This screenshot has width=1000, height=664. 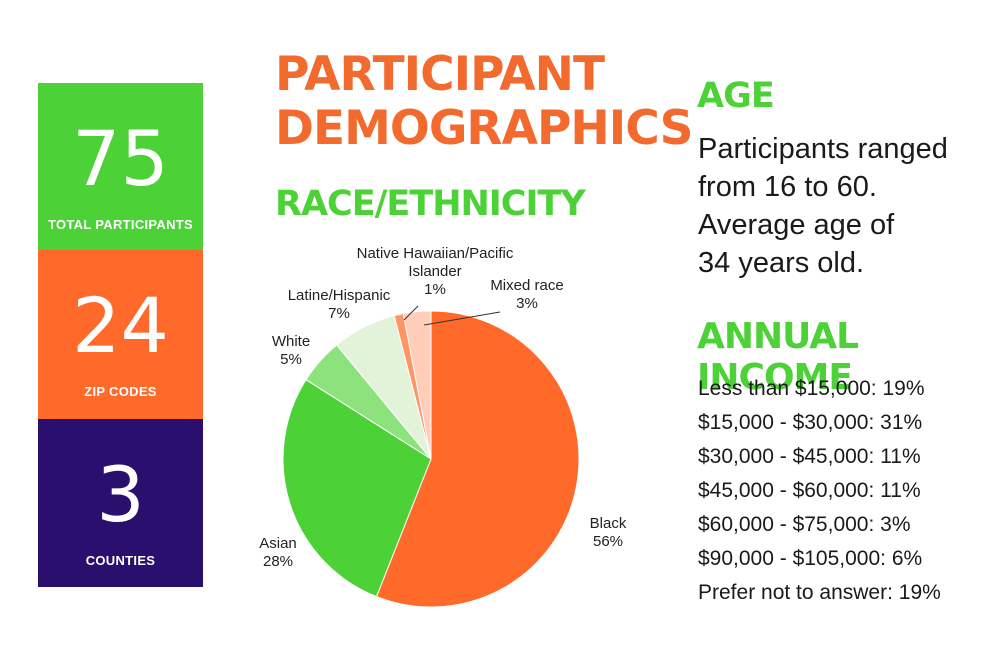 What do you see at coordinates (781, 263) in the screenshot?
I see `age-line: 34 years old.` at bounding box center [781, 263].